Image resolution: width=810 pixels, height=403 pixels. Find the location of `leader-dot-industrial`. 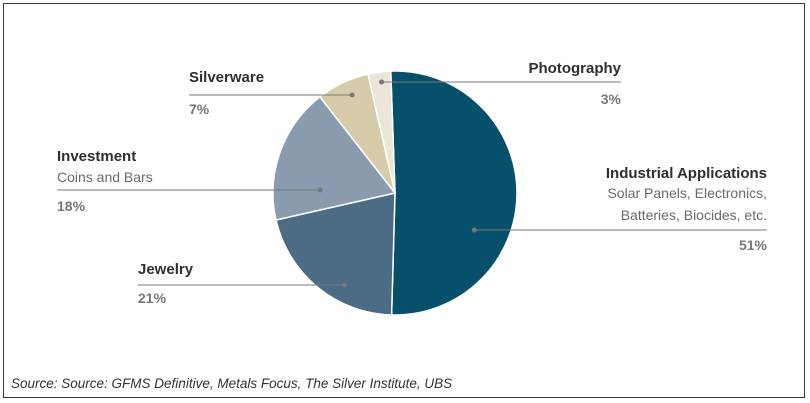

leader-dot-industrial is located at coordinates (474, 230).